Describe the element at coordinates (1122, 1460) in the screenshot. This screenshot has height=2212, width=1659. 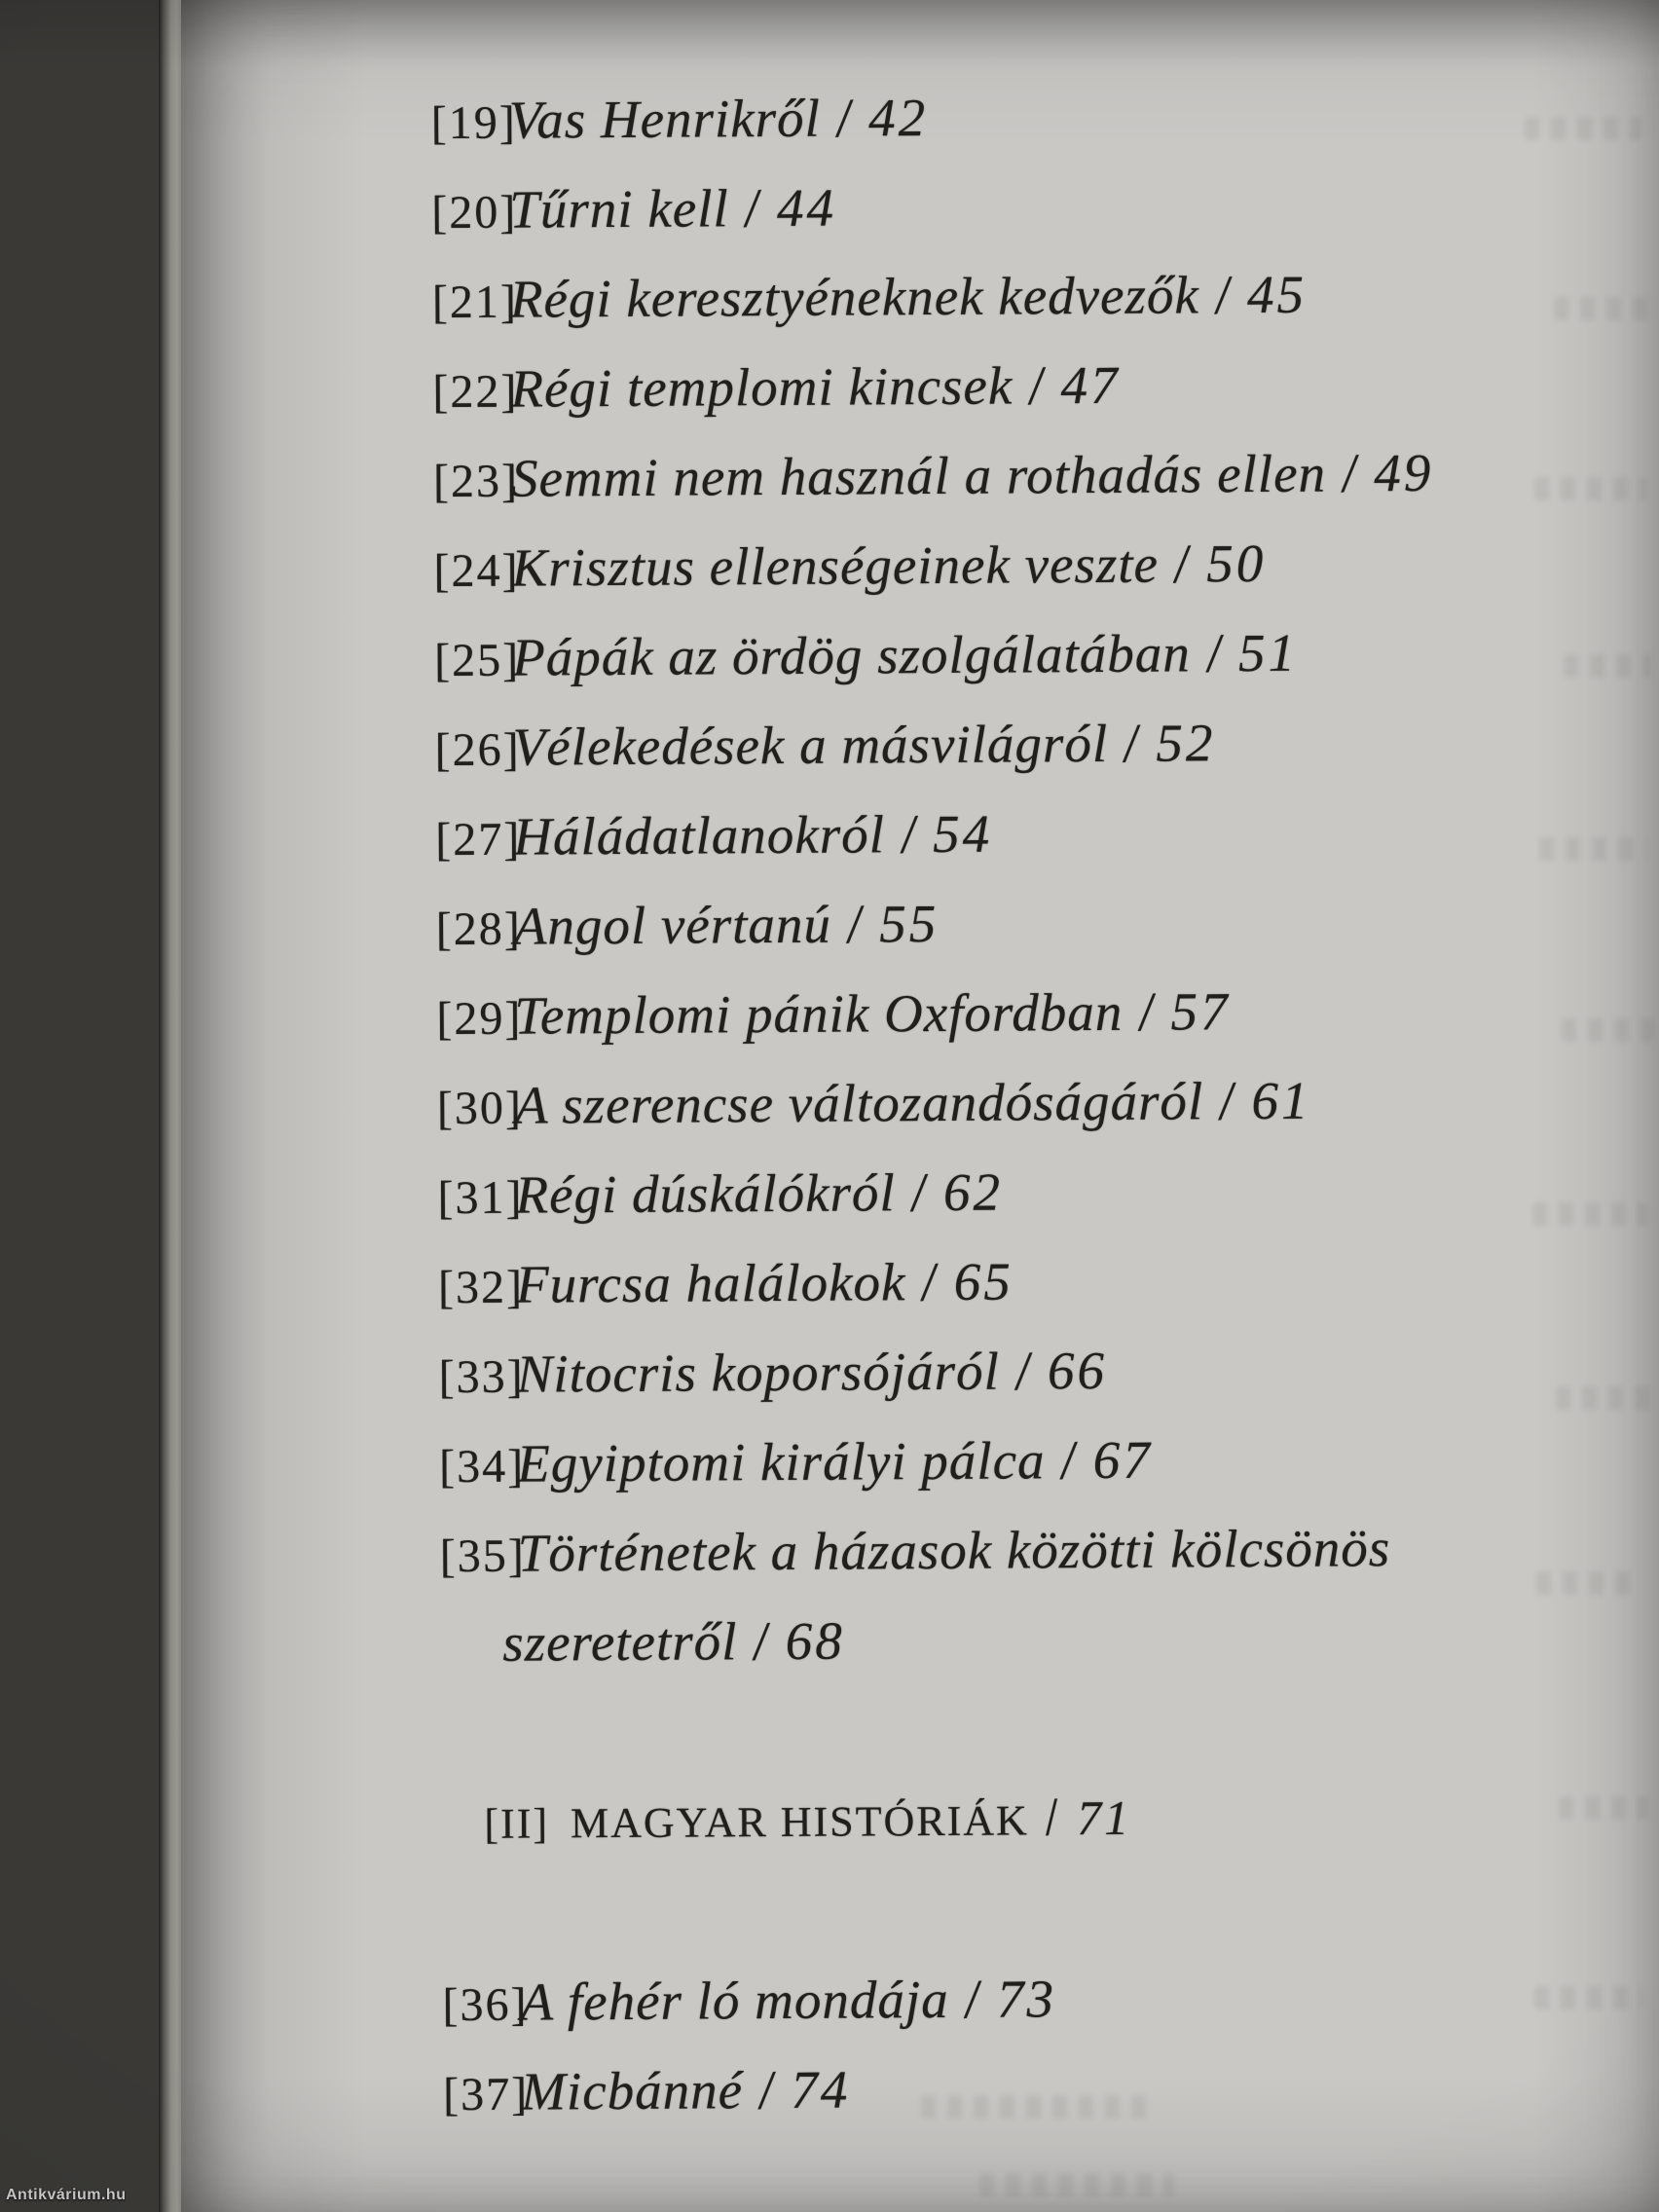
I see `entry-page-number: 67` at that location.